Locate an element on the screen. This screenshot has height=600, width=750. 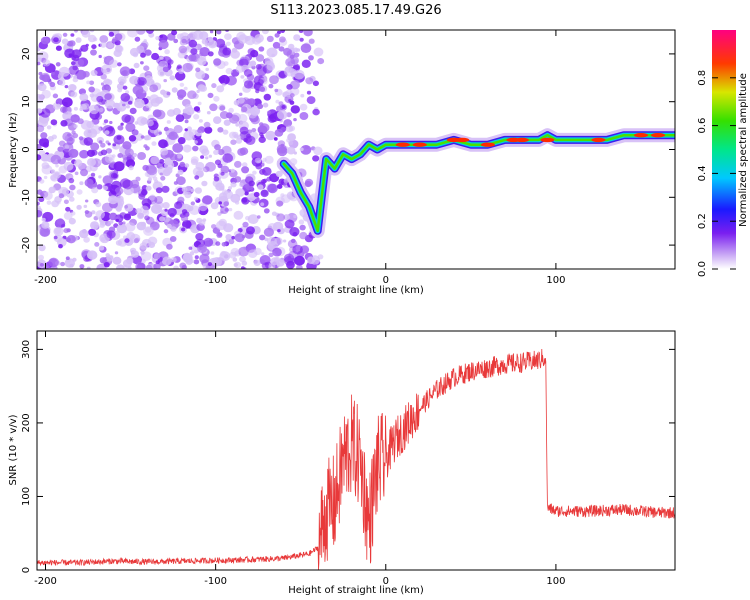
colorbar-tick-label: 0.4 is located at coordinates (702, 173).